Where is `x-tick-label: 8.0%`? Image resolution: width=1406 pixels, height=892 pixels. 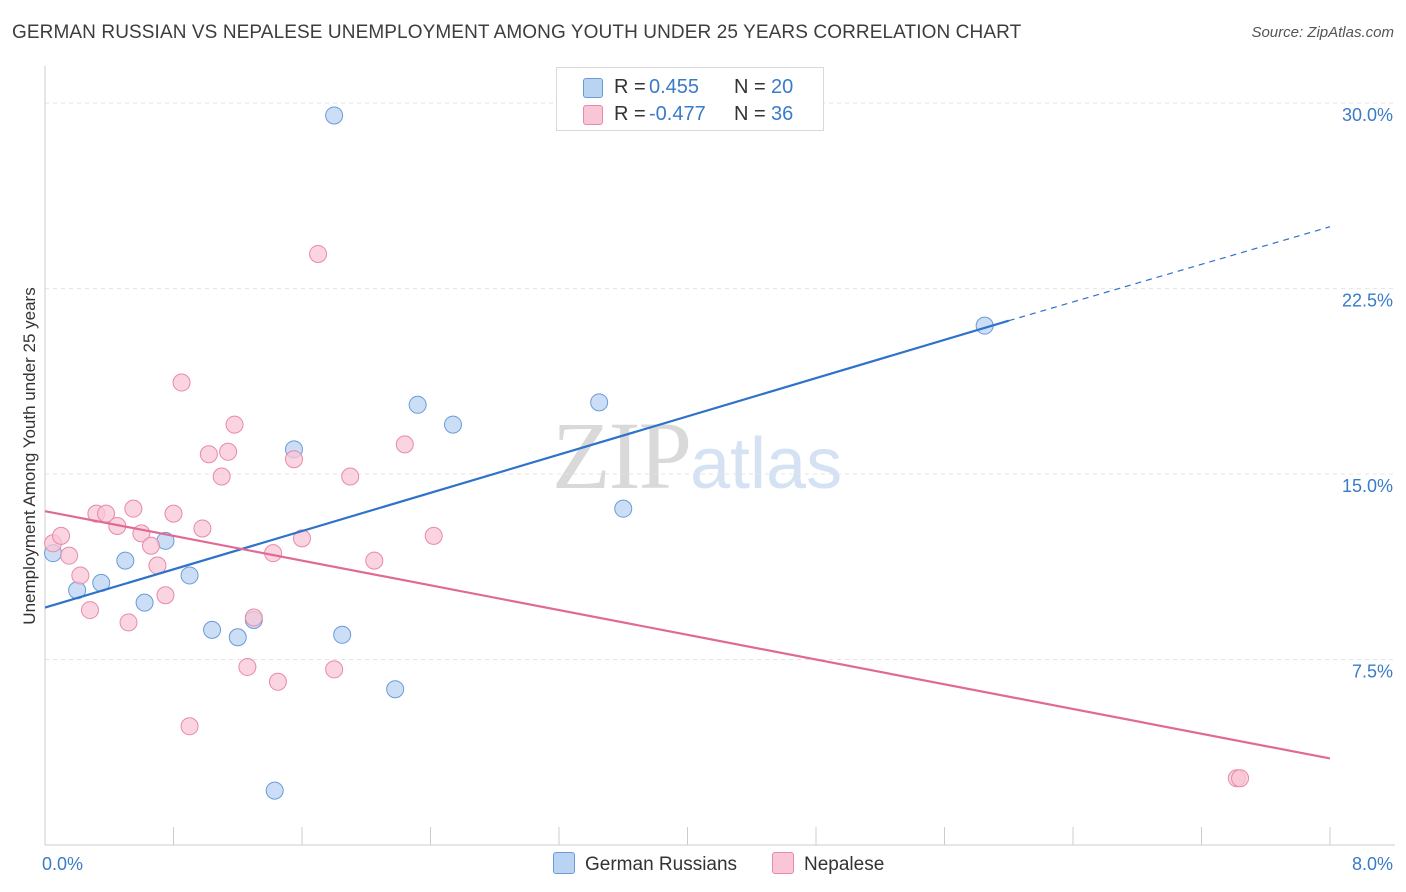 x-tick-label: 8.0% is located at coordinates (1372, 864).